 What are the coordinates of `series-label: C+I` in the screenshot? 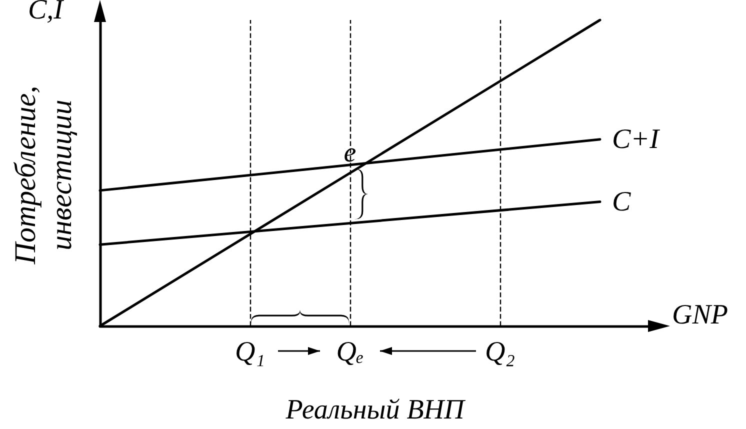 It's located at (636, 139).